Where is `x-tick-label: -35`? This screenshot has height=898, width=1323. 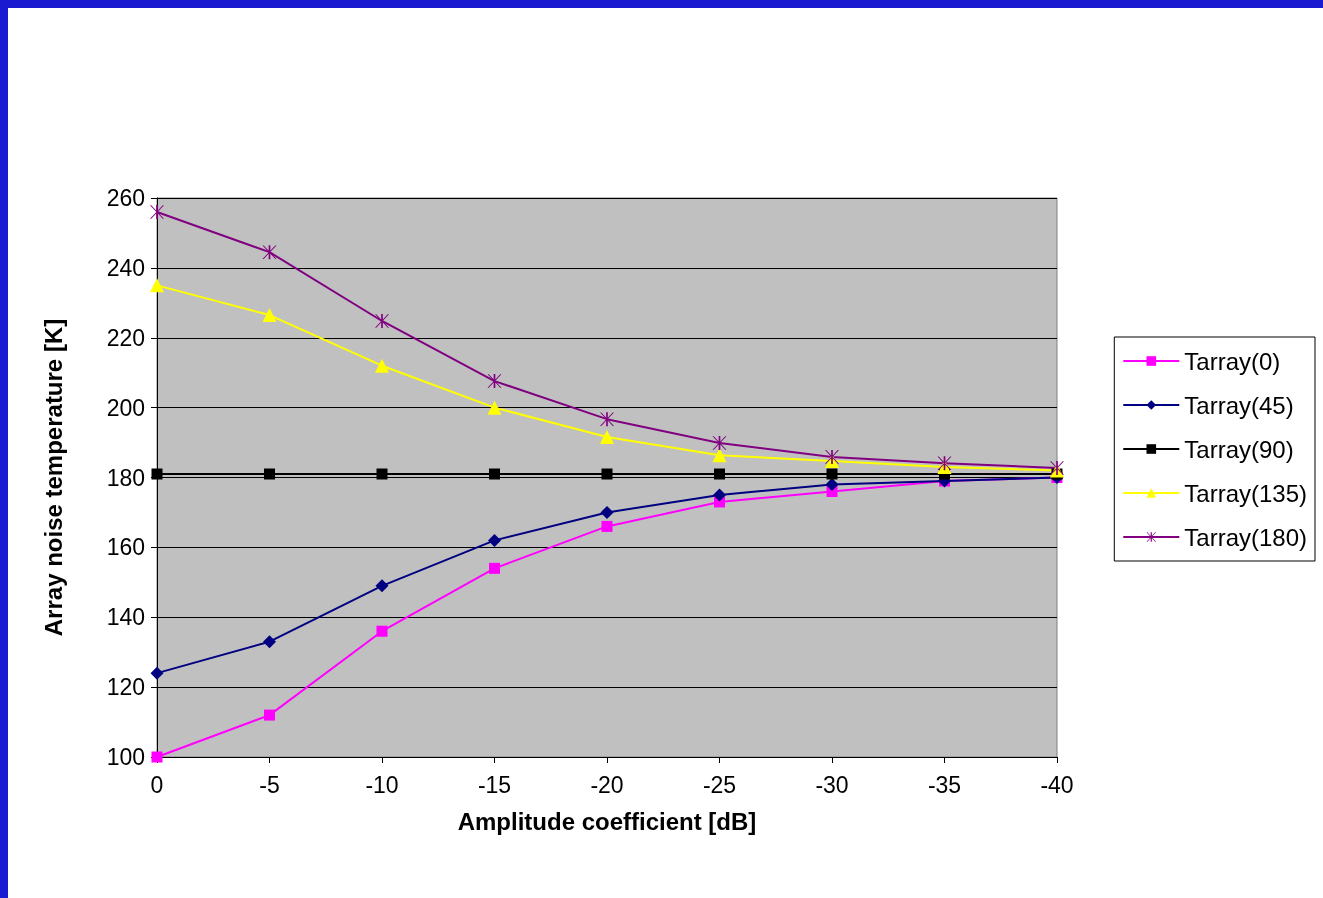 x-tick-label: -35 is located at coordinates (944, 784).